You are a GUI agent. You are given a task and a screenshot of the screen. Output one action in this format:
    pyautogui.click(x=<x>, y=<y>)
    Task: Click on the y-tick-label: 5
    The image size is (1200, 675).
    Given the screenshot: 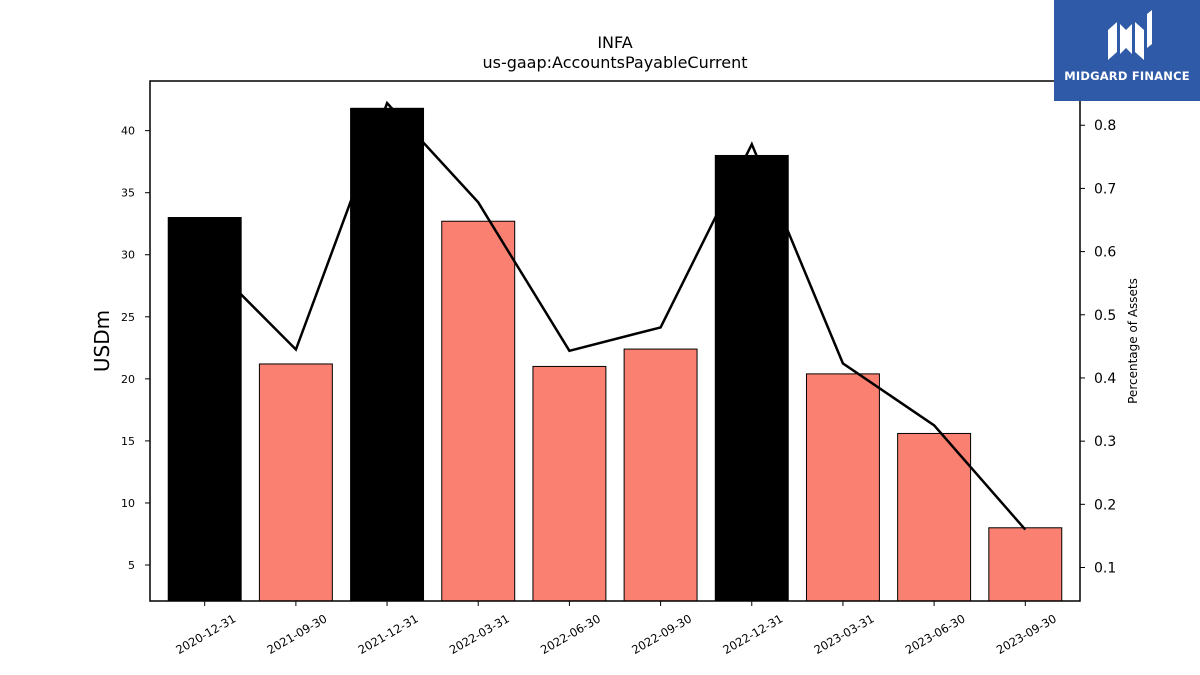 What is the action you would take?
    pyautogui.click(x=131, y=565)
    